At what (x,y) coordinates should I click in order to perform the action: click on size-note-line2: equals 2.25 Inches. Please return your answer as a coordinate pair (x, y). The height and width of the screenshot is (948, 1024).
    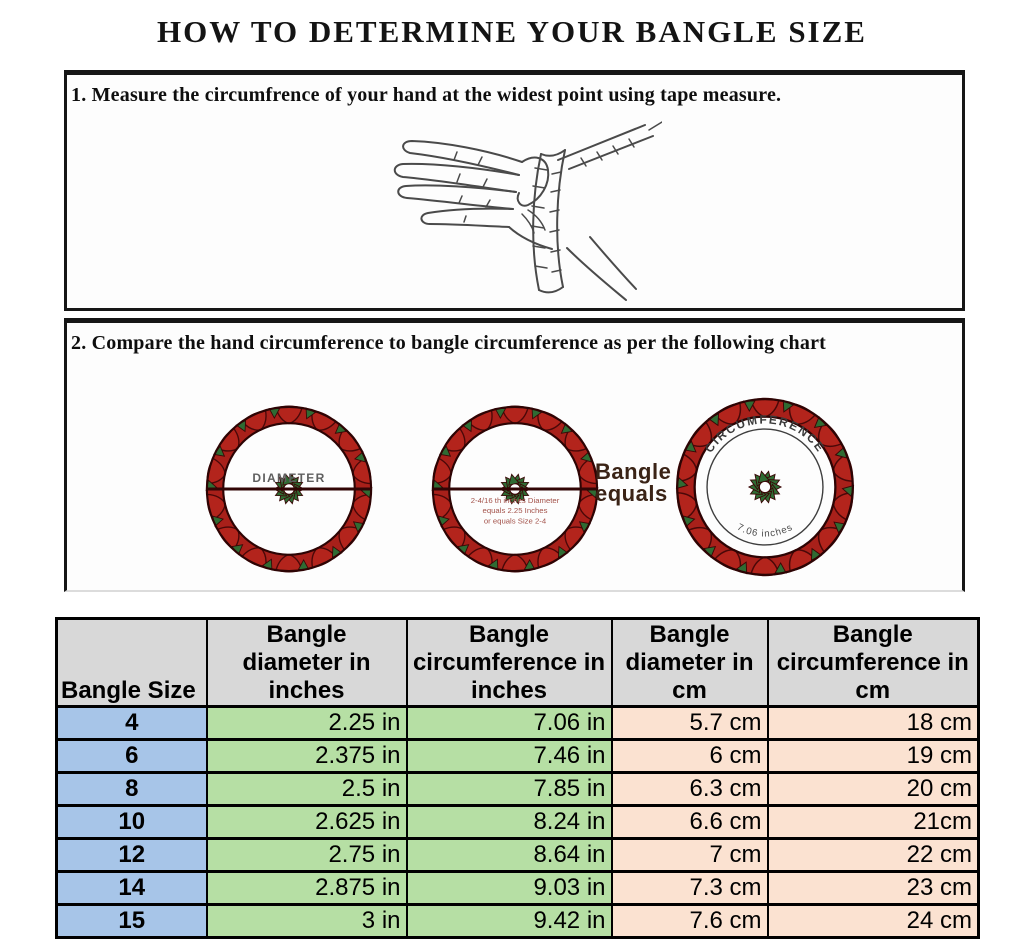
    Looking at the image, I should click on (515, 510).